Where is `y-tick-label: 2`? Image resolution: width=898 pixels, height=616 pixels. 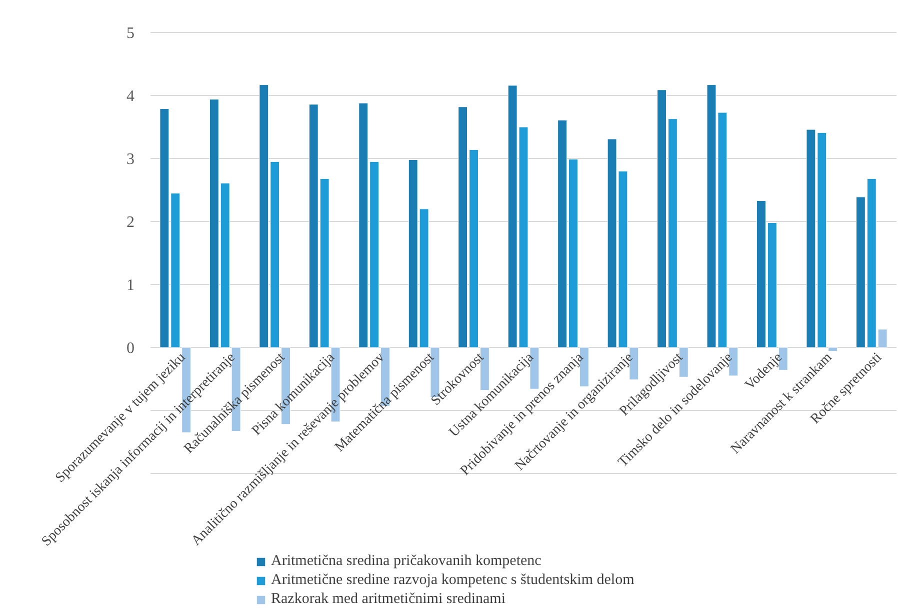
y-tick-label: 2 is located at coordinates (130, 222).